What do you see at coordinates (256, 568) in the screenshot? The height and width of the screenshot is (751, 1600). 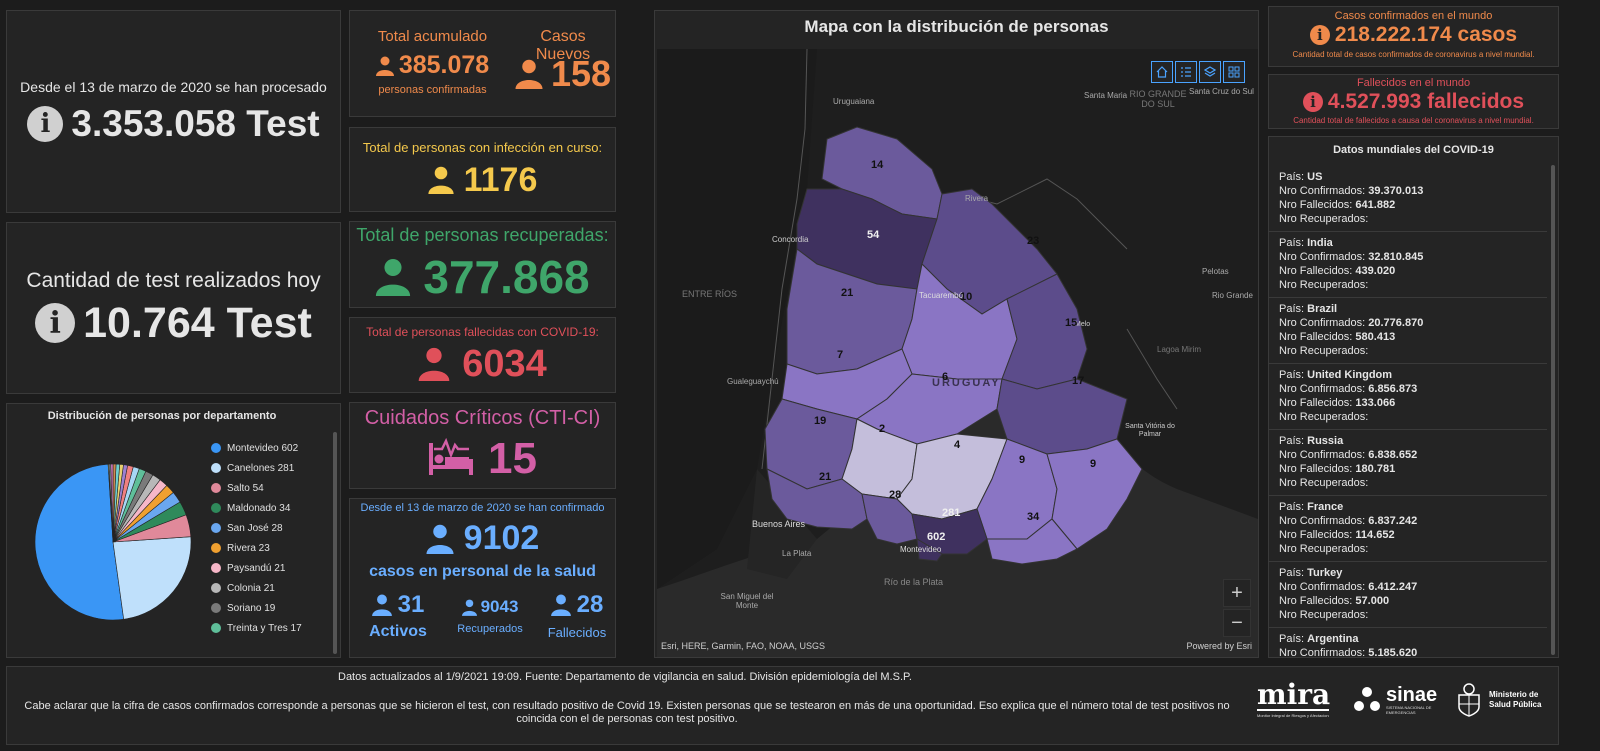 I see `legend-item: Paysandú 21` at bounding box center [256, 568].